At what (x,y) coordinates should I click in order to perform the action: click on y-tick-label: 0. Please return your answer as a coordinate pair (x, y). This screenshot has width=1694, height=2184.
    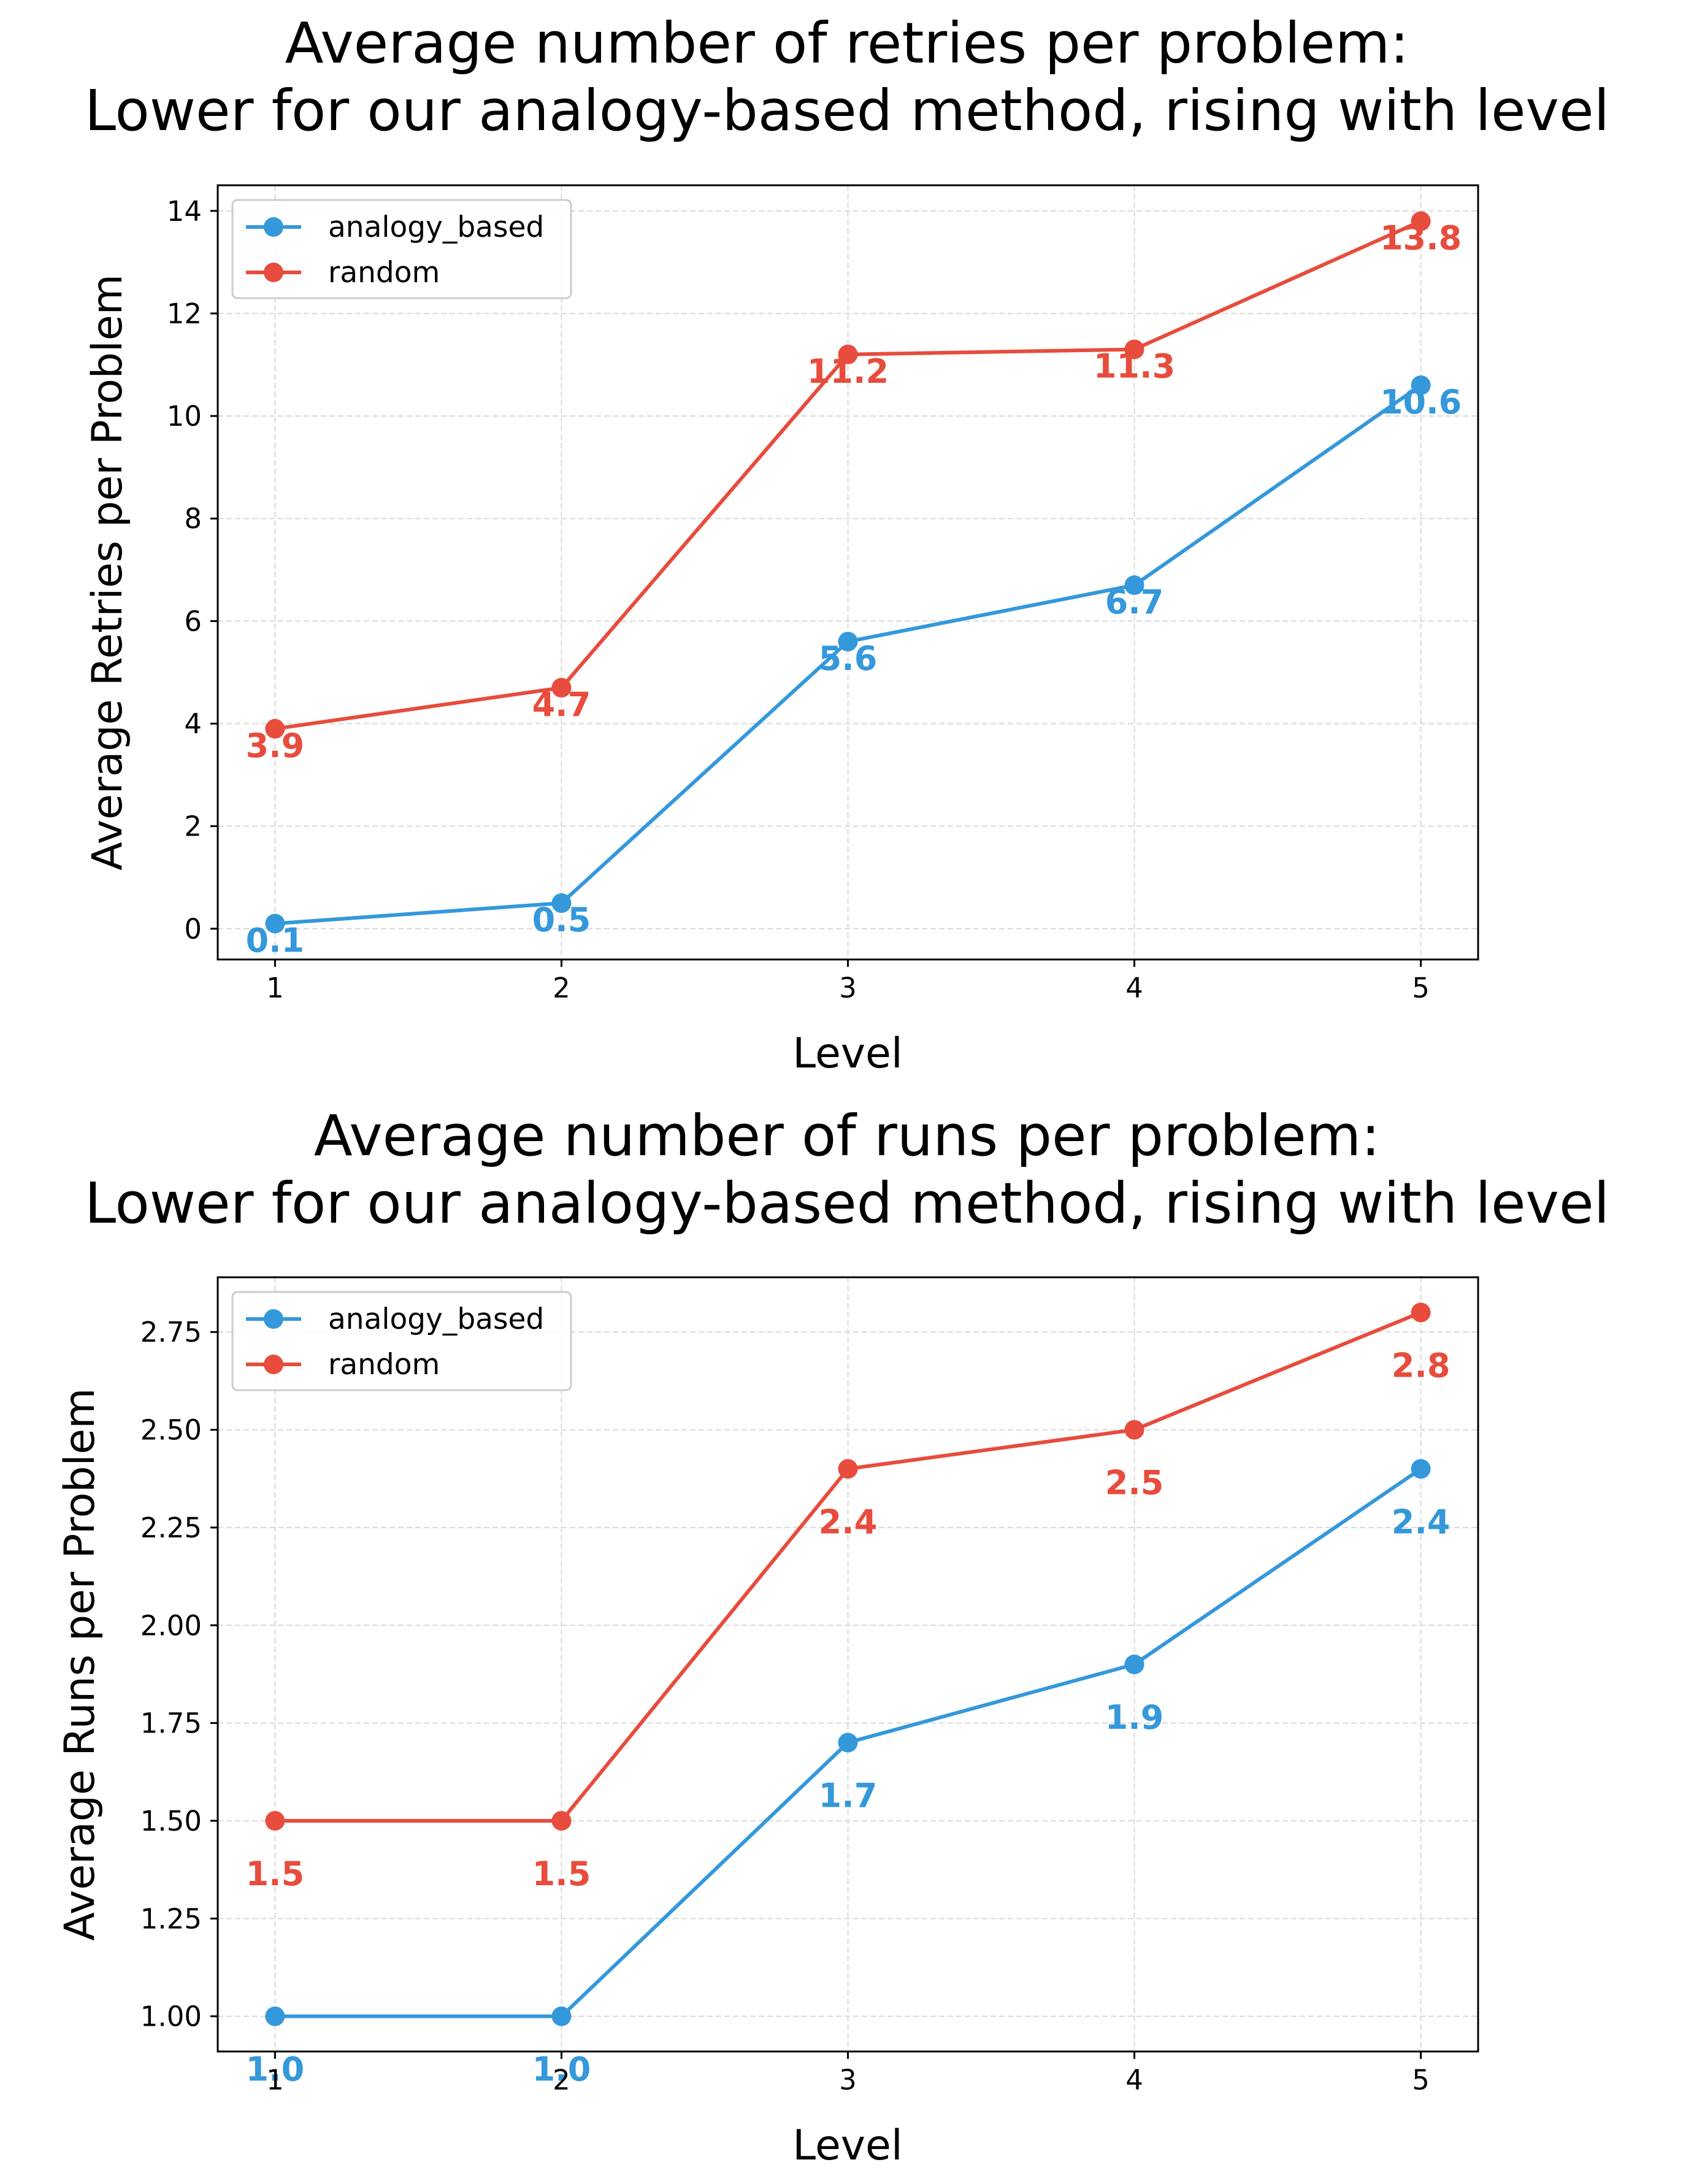
    Looking at the image, I should click on (193, 929).